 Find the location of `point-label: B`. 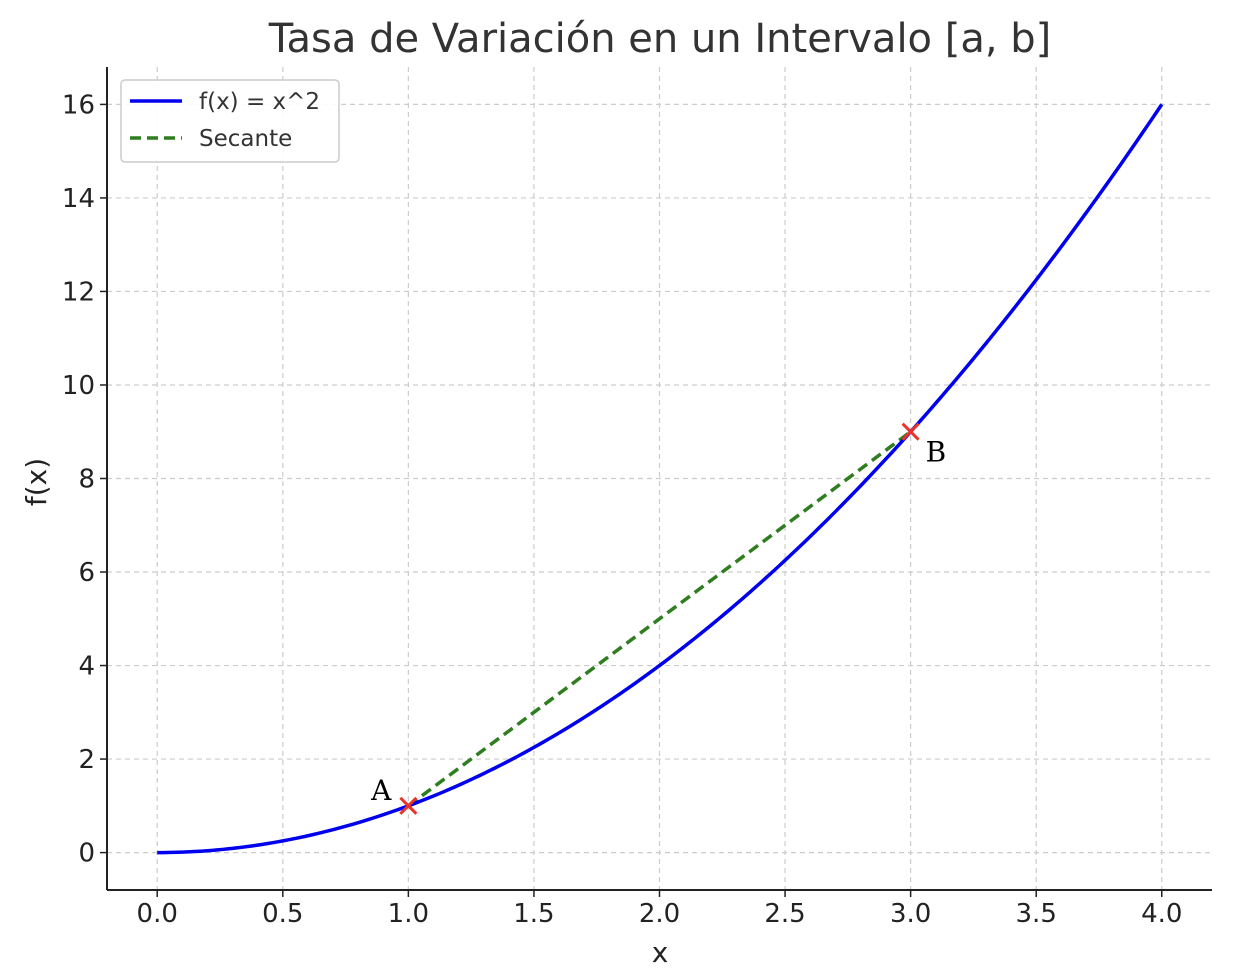

point-label: B is located at coordinates (936, 452).